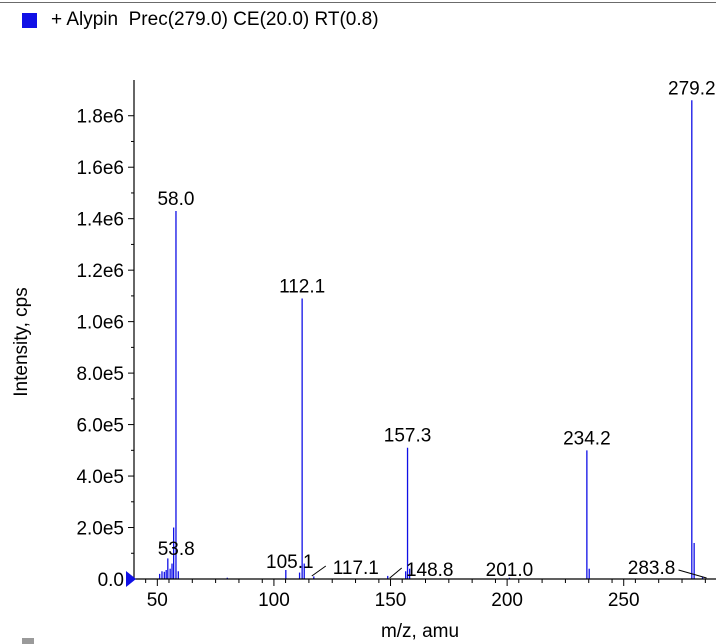 This screenshot has height=644, width=716. I want to click on y-tick-label: 1.4e6, so click(100, 220).